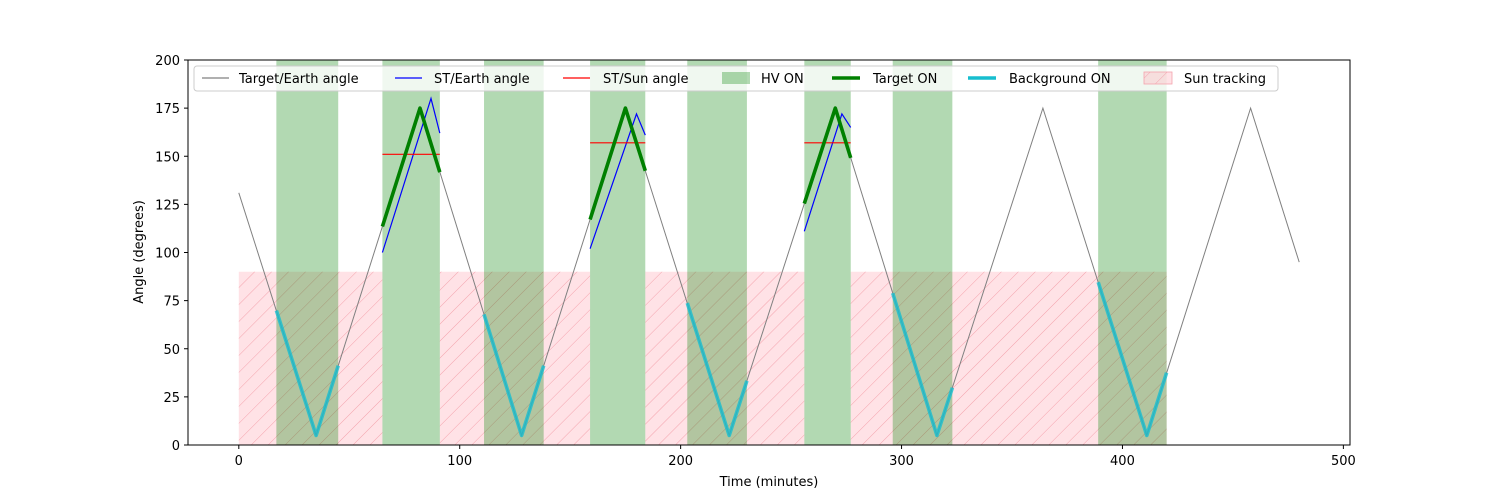  What do you see at coordinates (167, 61) in the screenshot?
I see `y-tick-label: 200` at bounding box center [167, 61].